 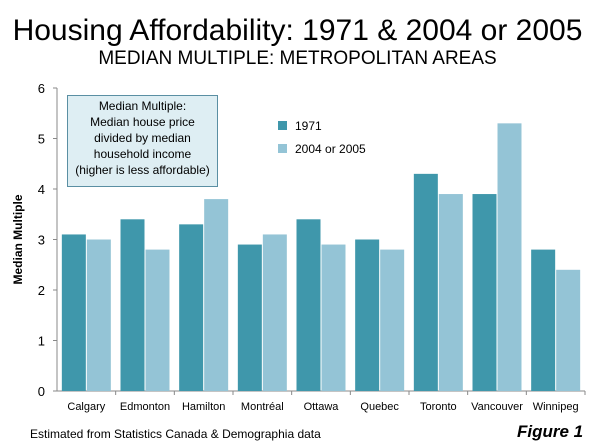 What do you see at coordinates (41, 341) in the screenshot?
I see `y-tick-label: 1` at bounding box center [41, 341].